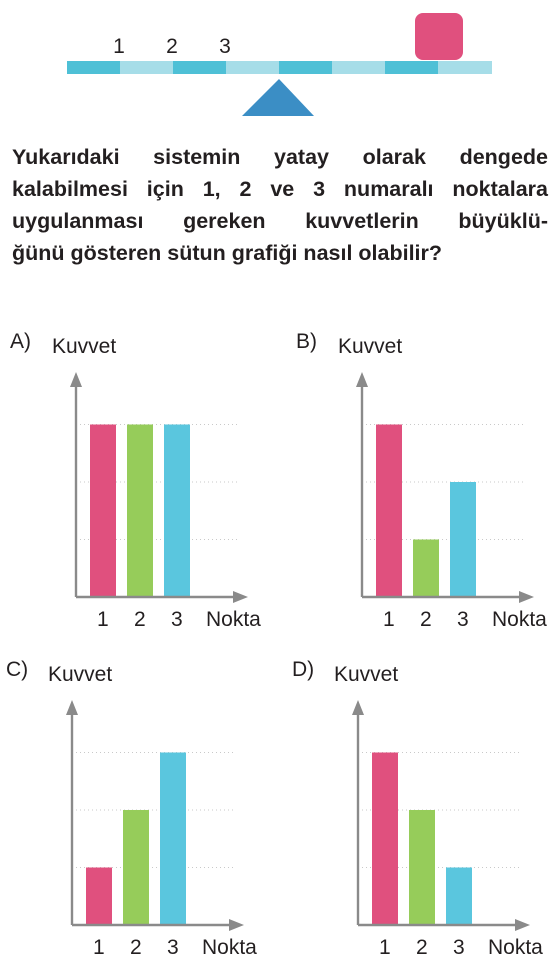  I want to click on option-letter: D), so click(303, 669).